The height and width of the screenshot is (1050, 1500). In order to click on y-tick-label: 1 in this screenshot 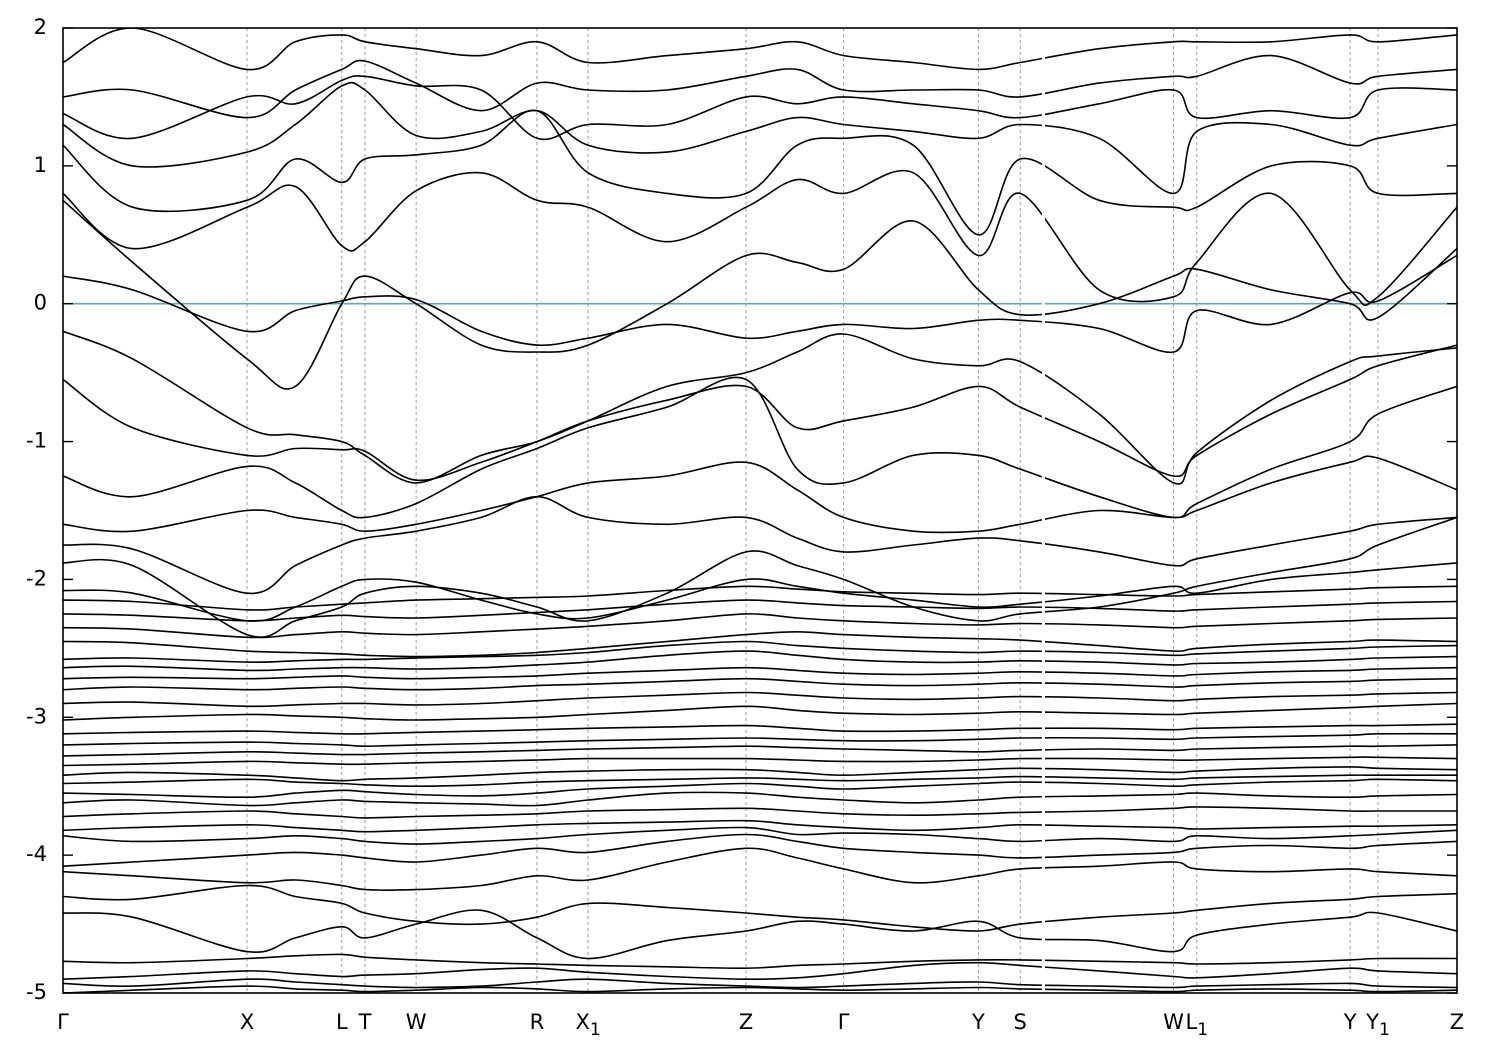, I will do `click(40, 165)`.